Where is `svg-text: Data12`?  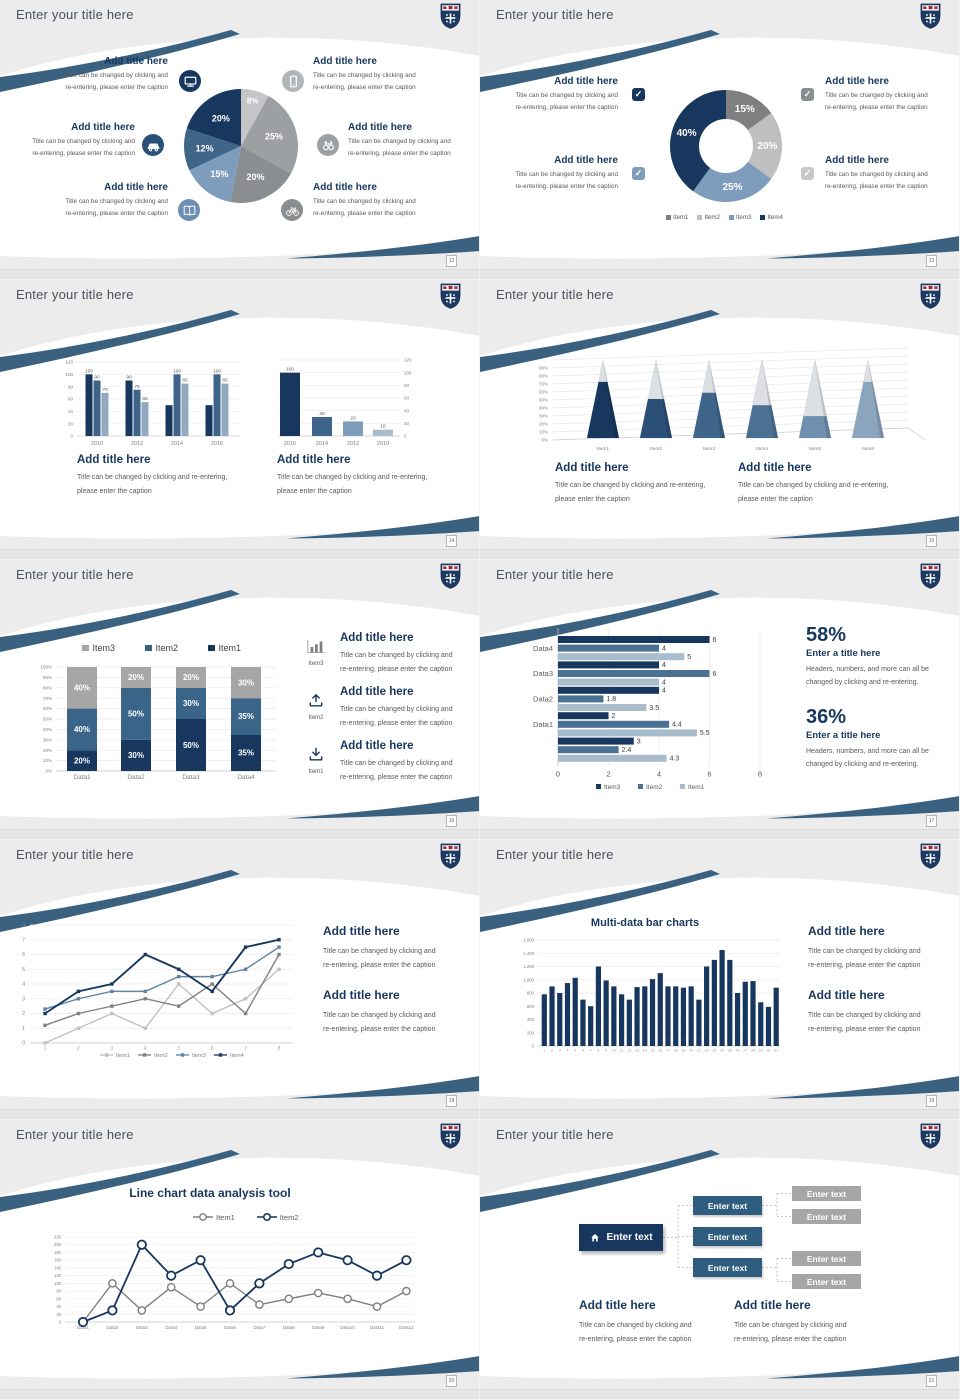
svg-text: Data12 is located at coordinates (406, 1327).